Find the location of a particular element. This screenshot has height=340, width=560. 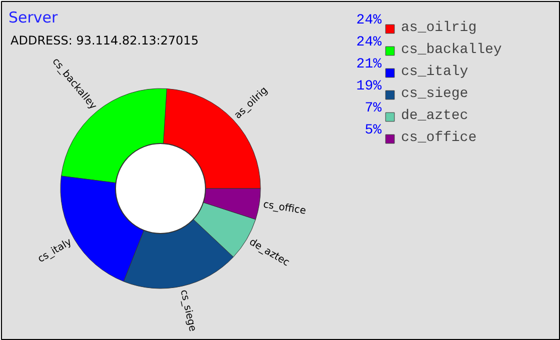

text: ADDRESS: 93.114.82.13:27015 is located at coordinates (104, 41).